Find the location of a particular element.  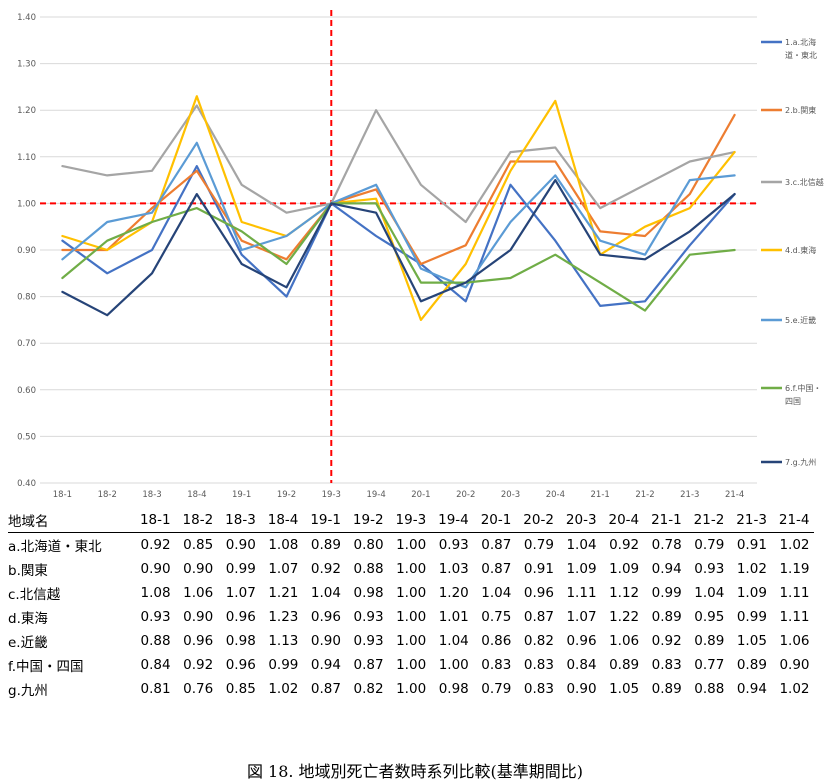

table-cell: 0.93 is located at coordinates (155, 617).